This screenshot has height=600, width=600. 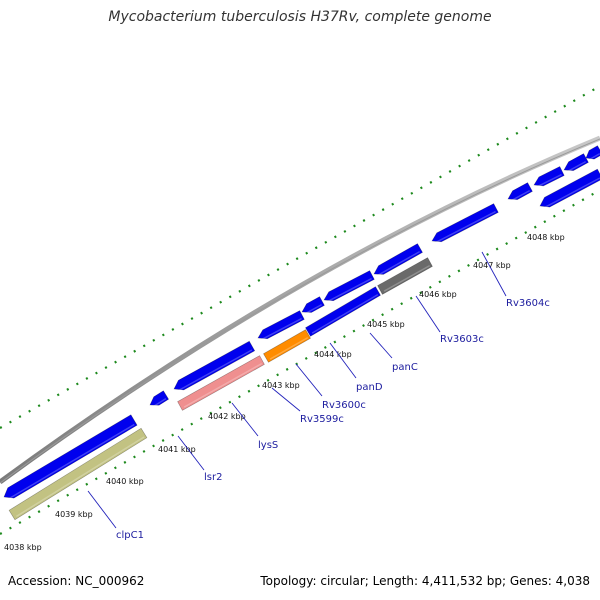 I want to click on Rv3603c-feature, so click(x=405, y=276).